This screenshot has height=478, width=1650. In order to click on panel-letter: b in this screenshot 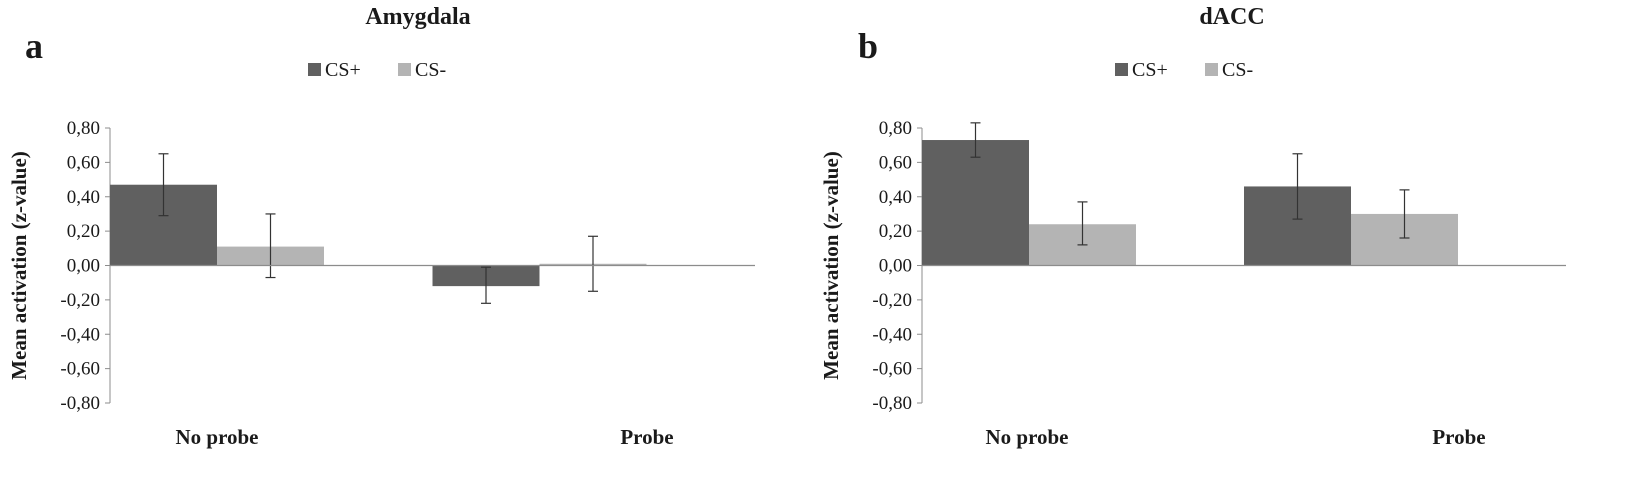, I will do `click(868, 46)`.